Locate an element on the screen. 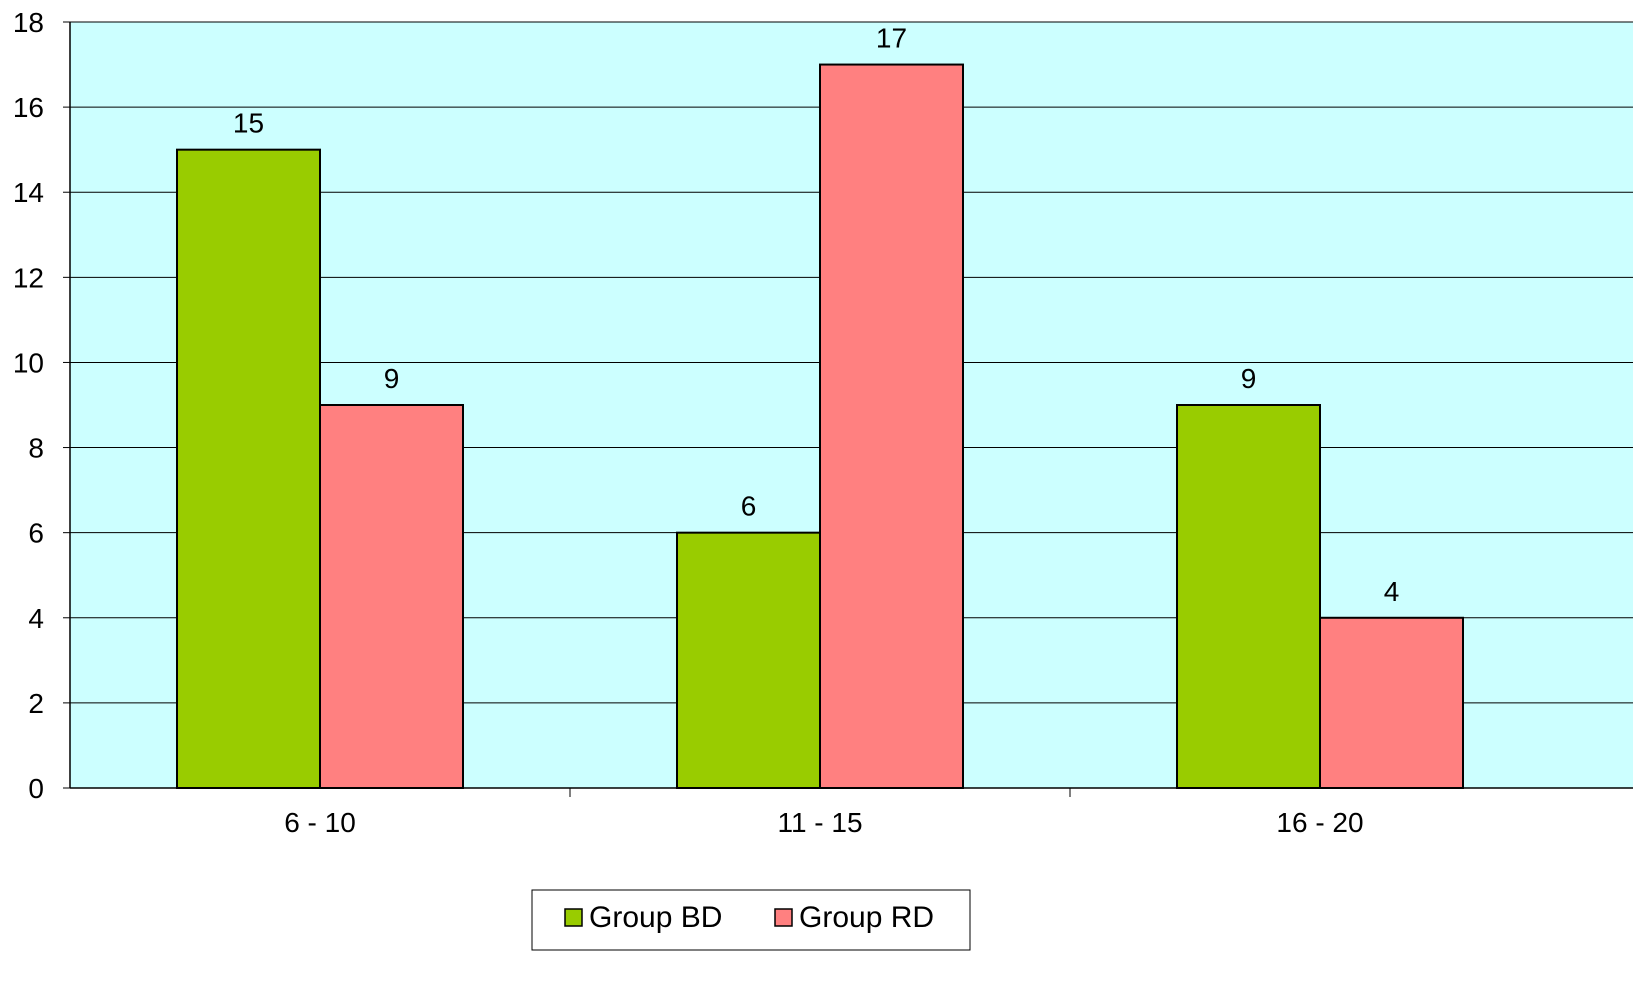 Image resolution: width=1633 pixels, height=984 pixels. y-tick-label: 16 is located at coordinates (28, 107).